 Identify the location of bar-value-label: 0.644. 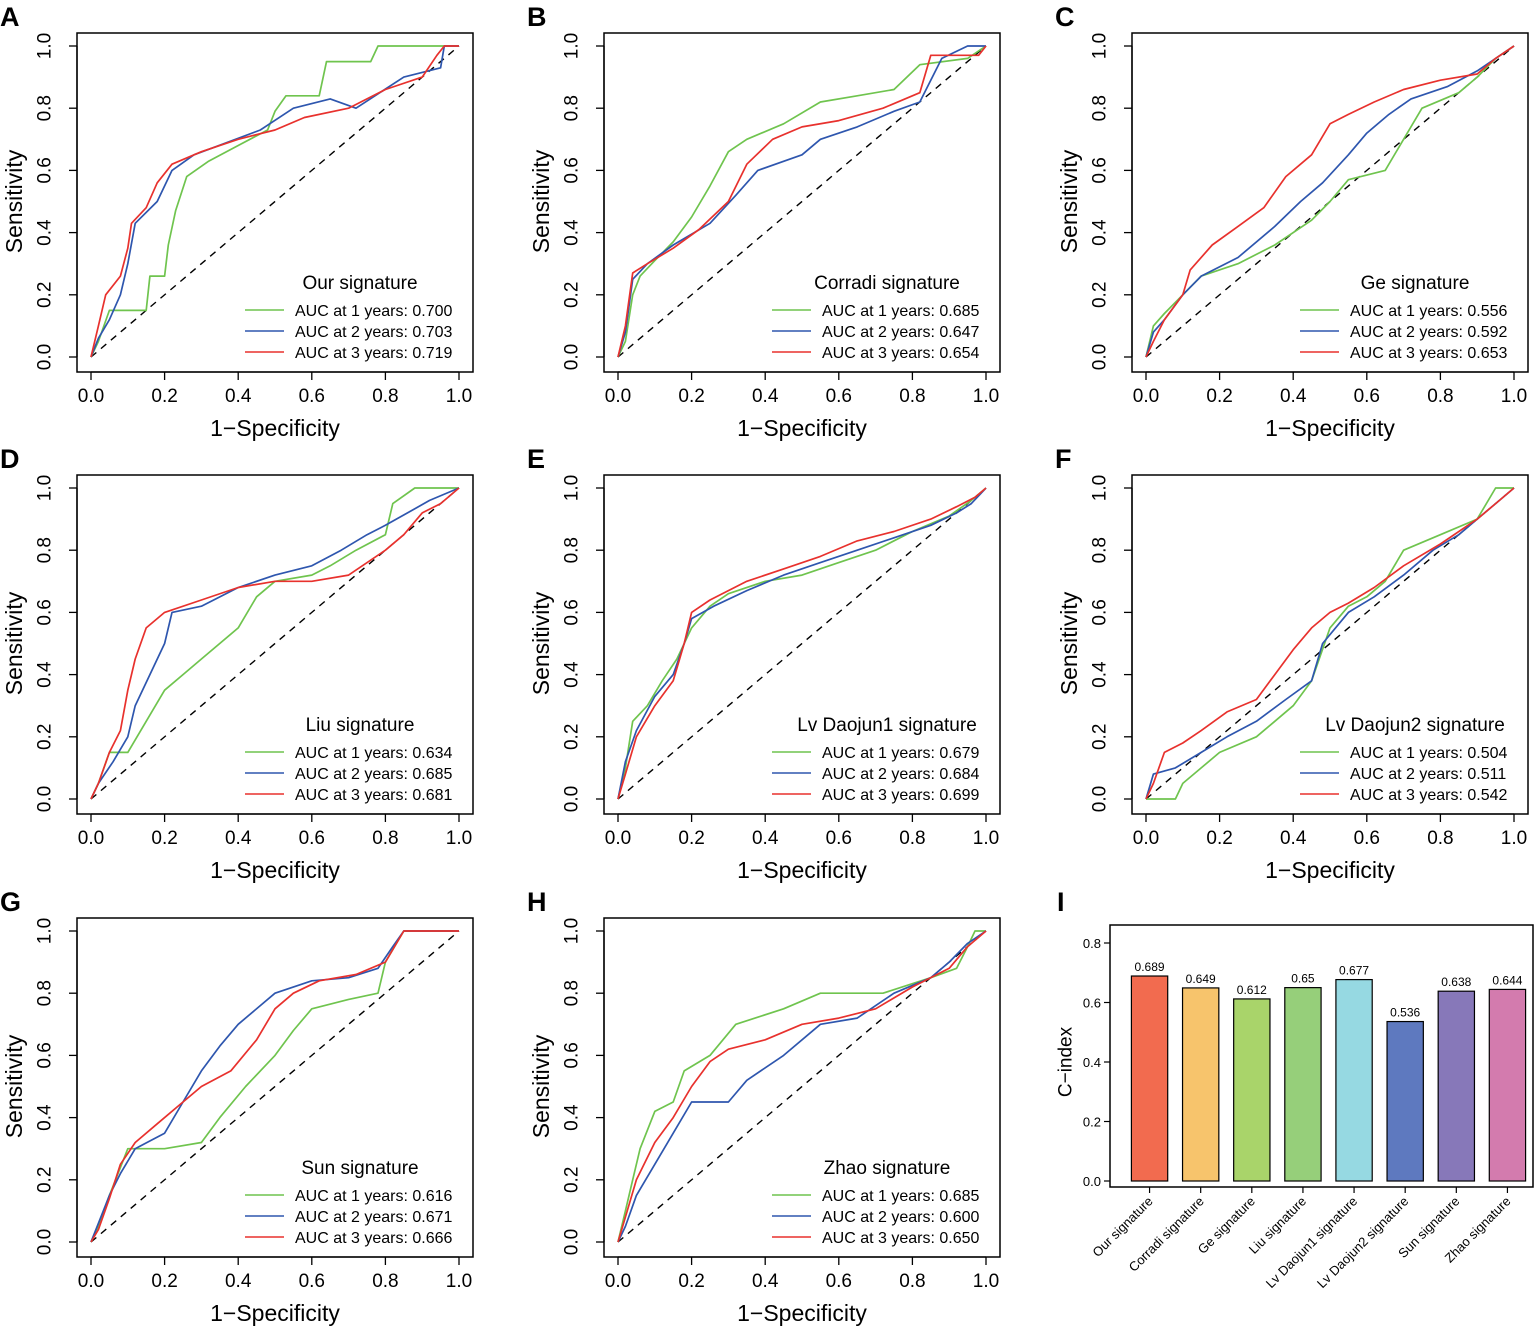
(1507, 980).